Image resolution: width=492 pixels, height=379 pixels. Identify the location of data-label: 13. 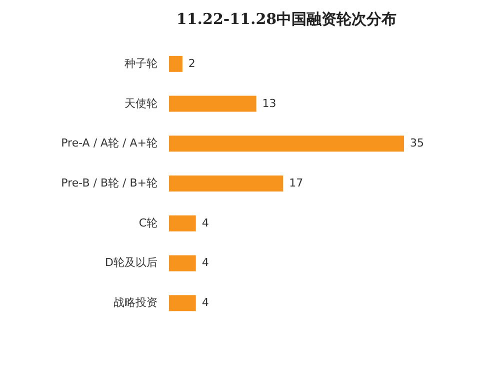
(269, 103).